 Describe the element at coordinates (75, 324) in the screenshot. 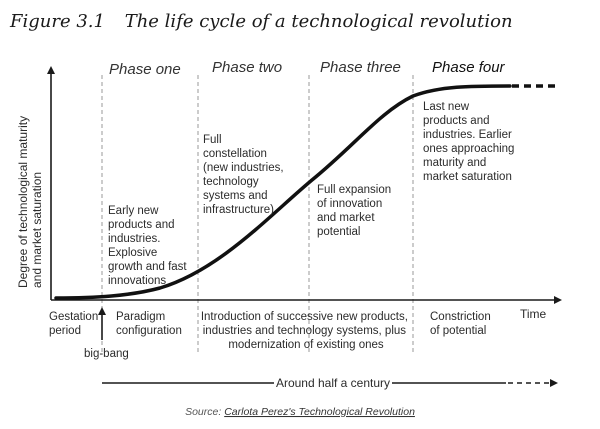

I see `gestation-label: Gestation period` at that location.